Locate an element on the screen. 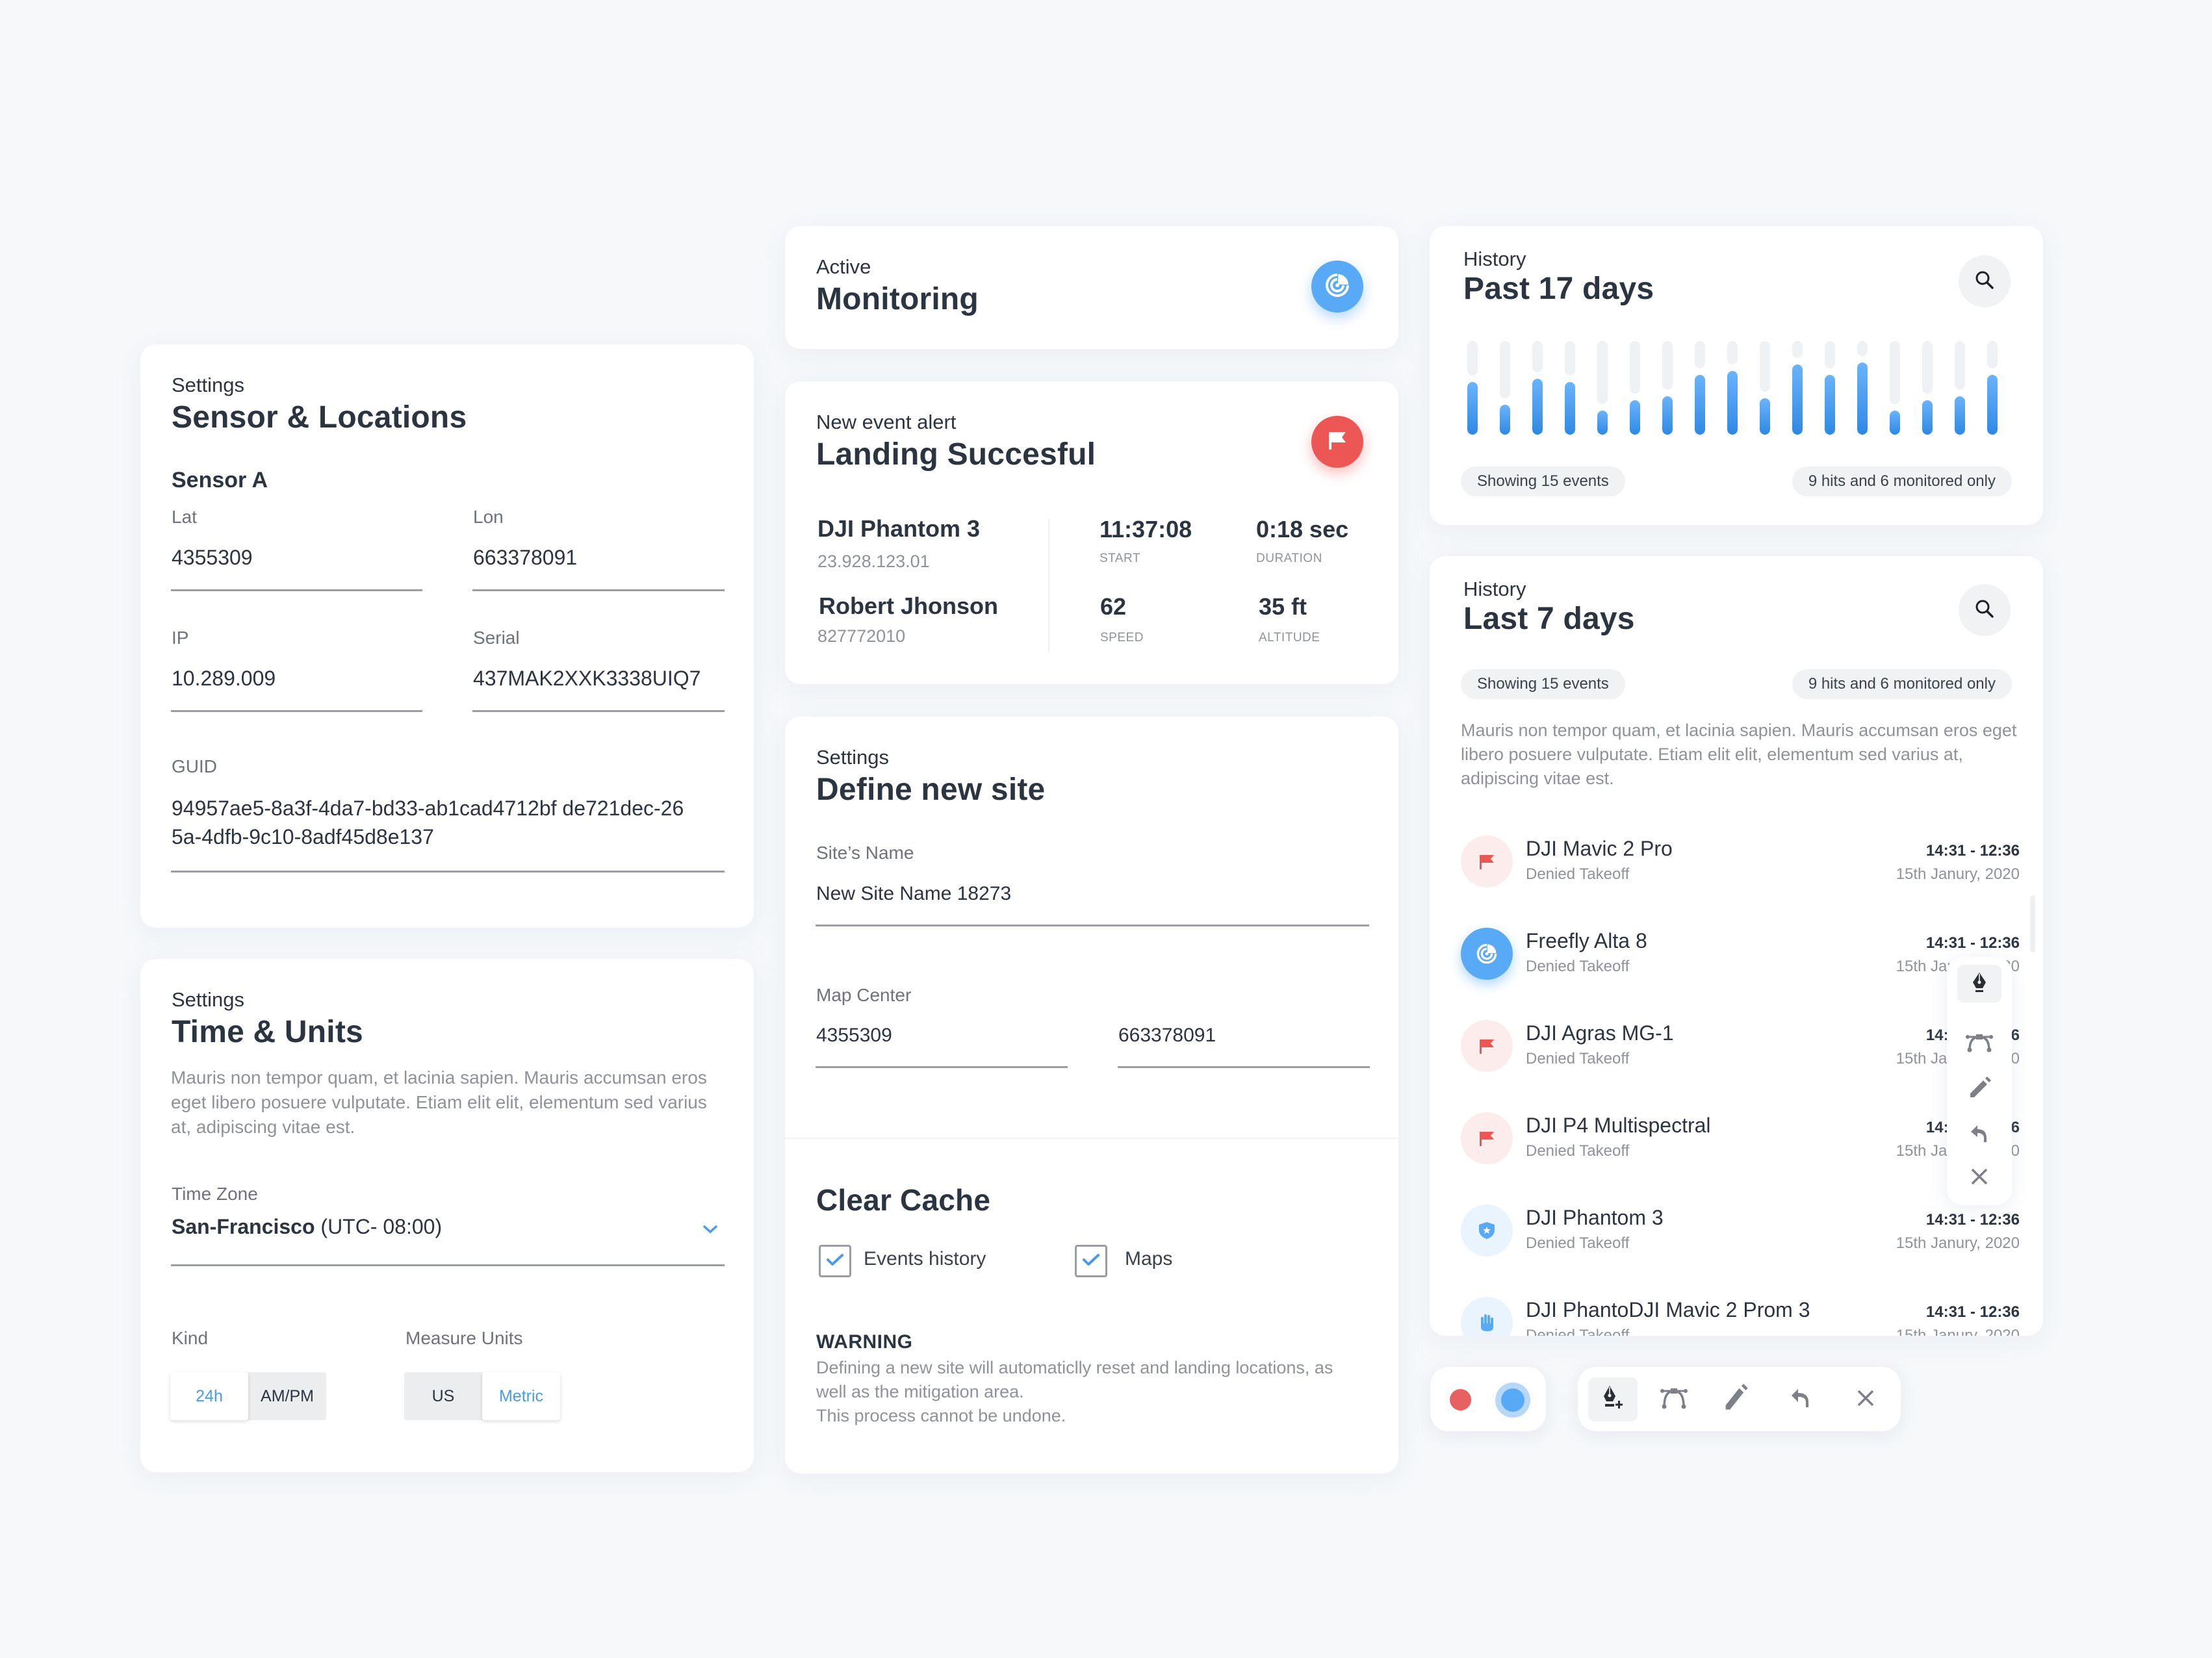  warning-title: WARNING is located at coordinates (864, 1342).